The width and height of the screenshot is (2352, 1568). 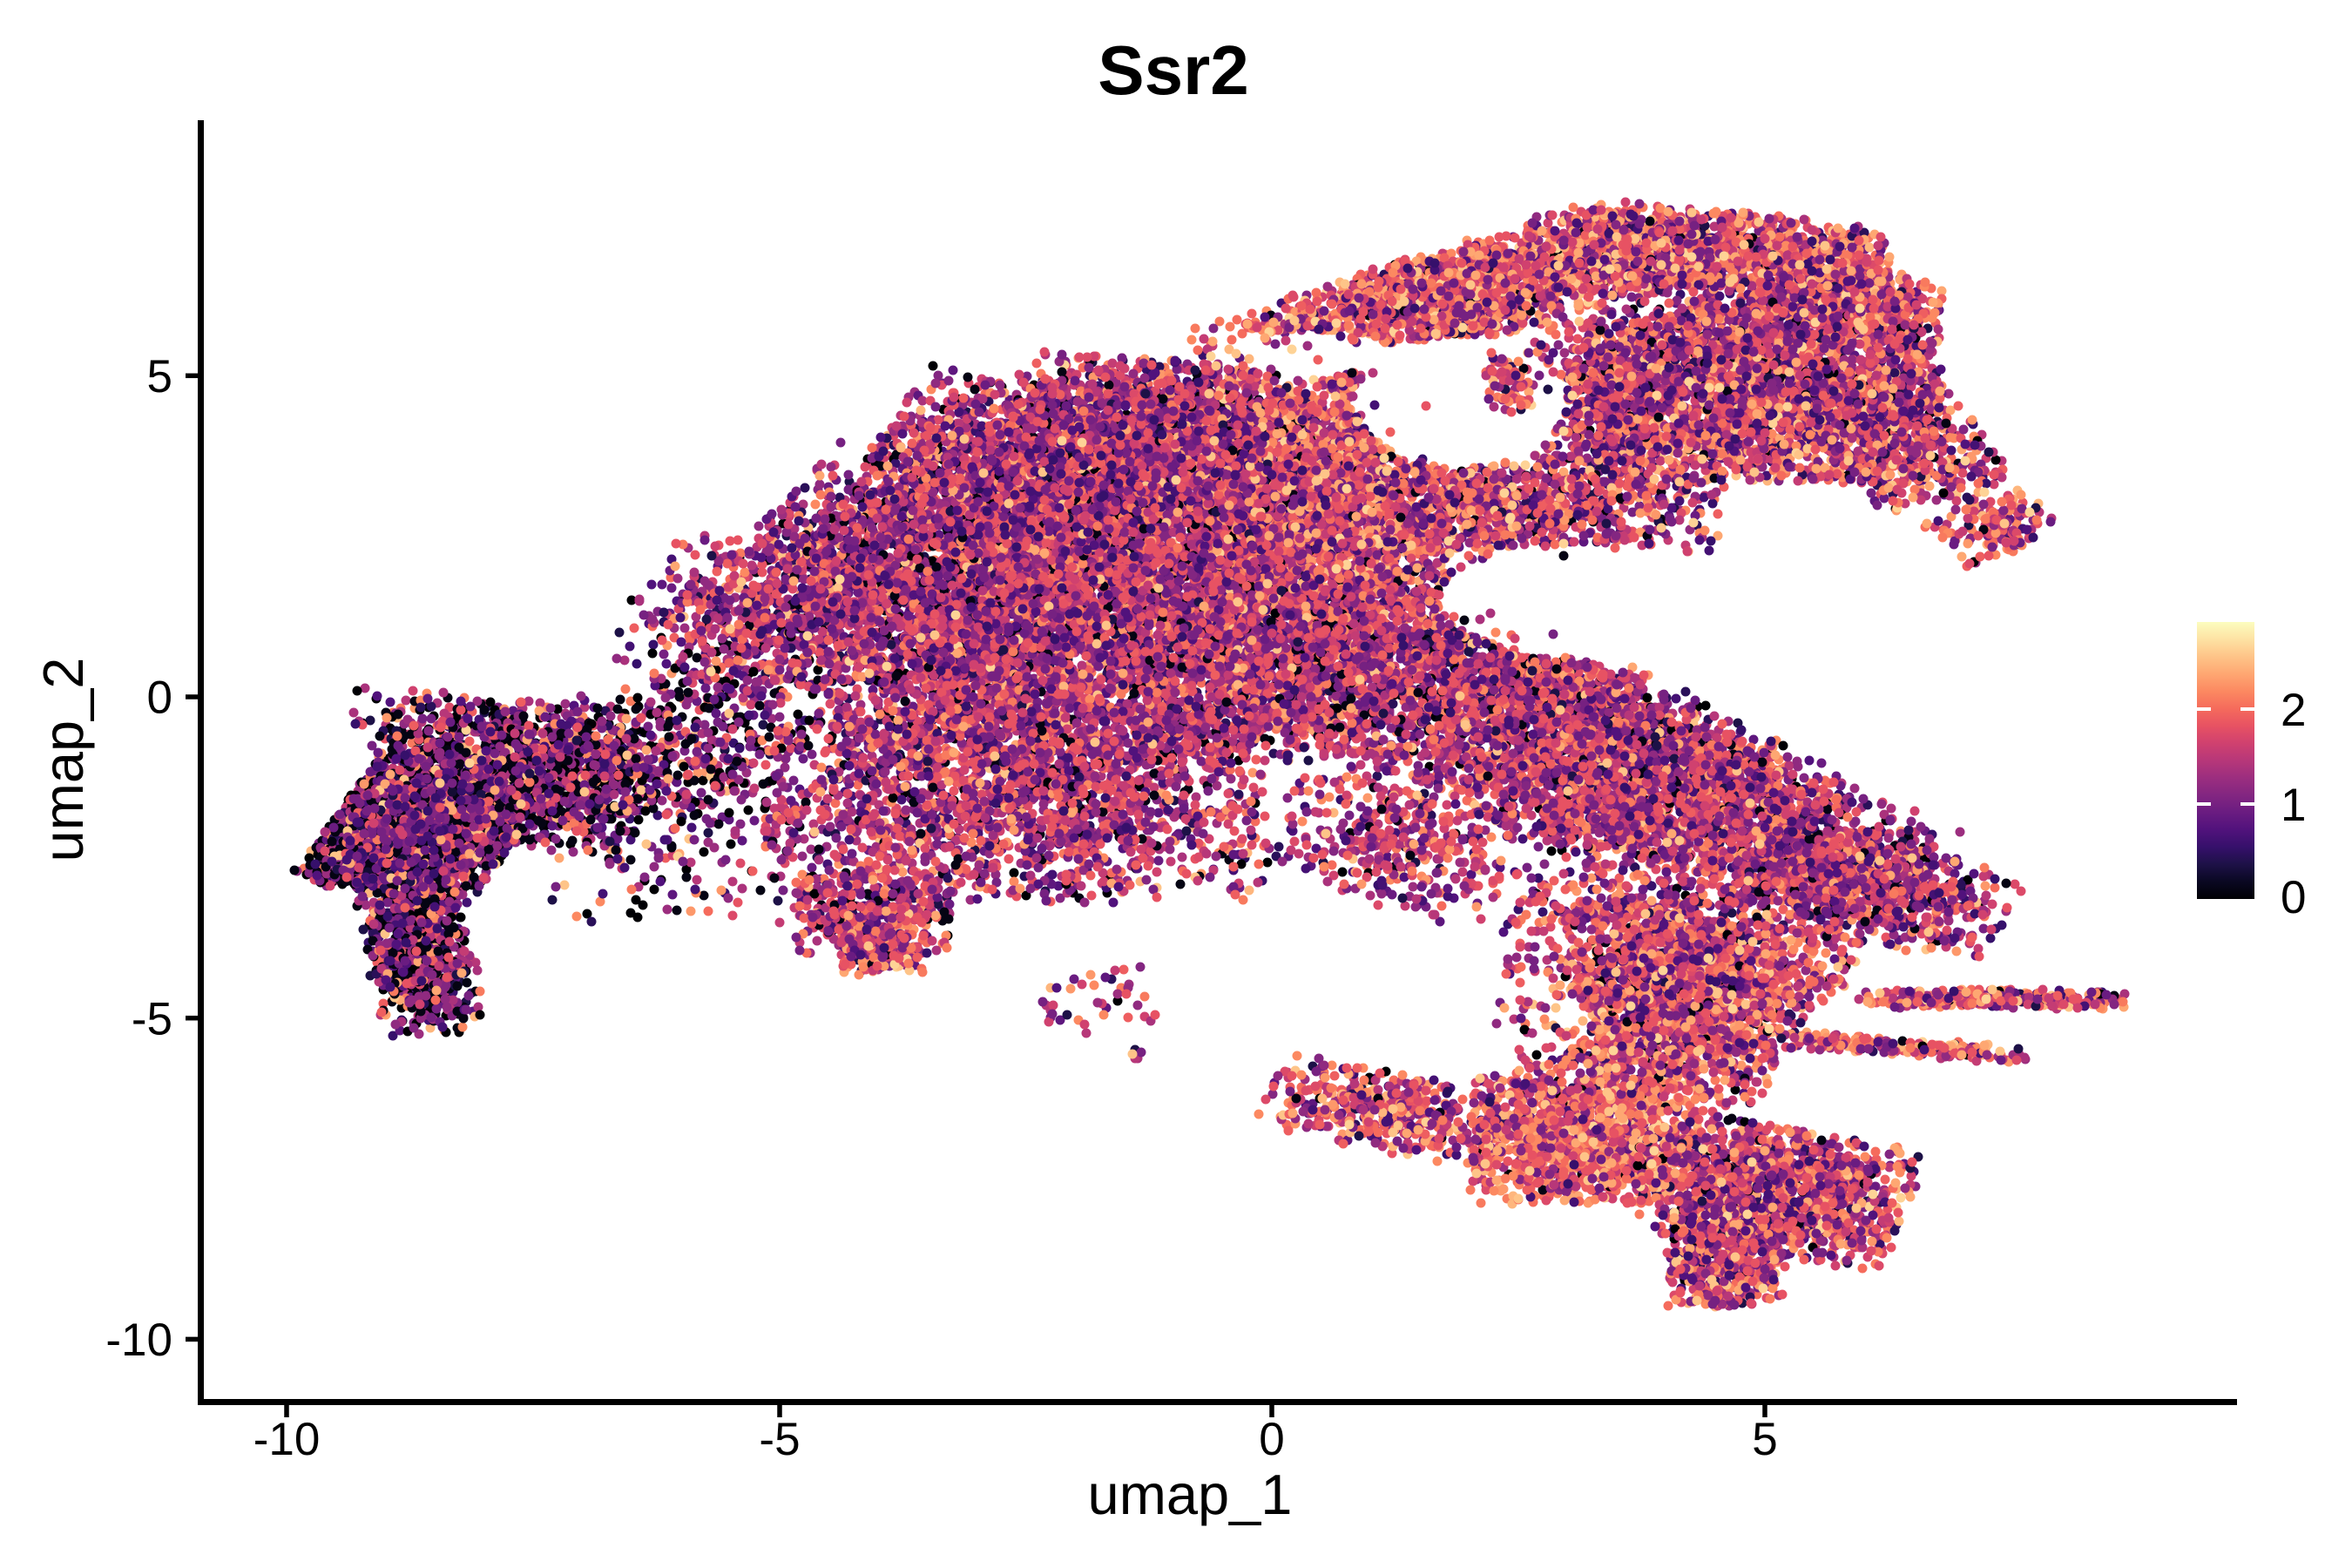 I want to click on svg-text: umap_1, so click(x=1191, y=1494).